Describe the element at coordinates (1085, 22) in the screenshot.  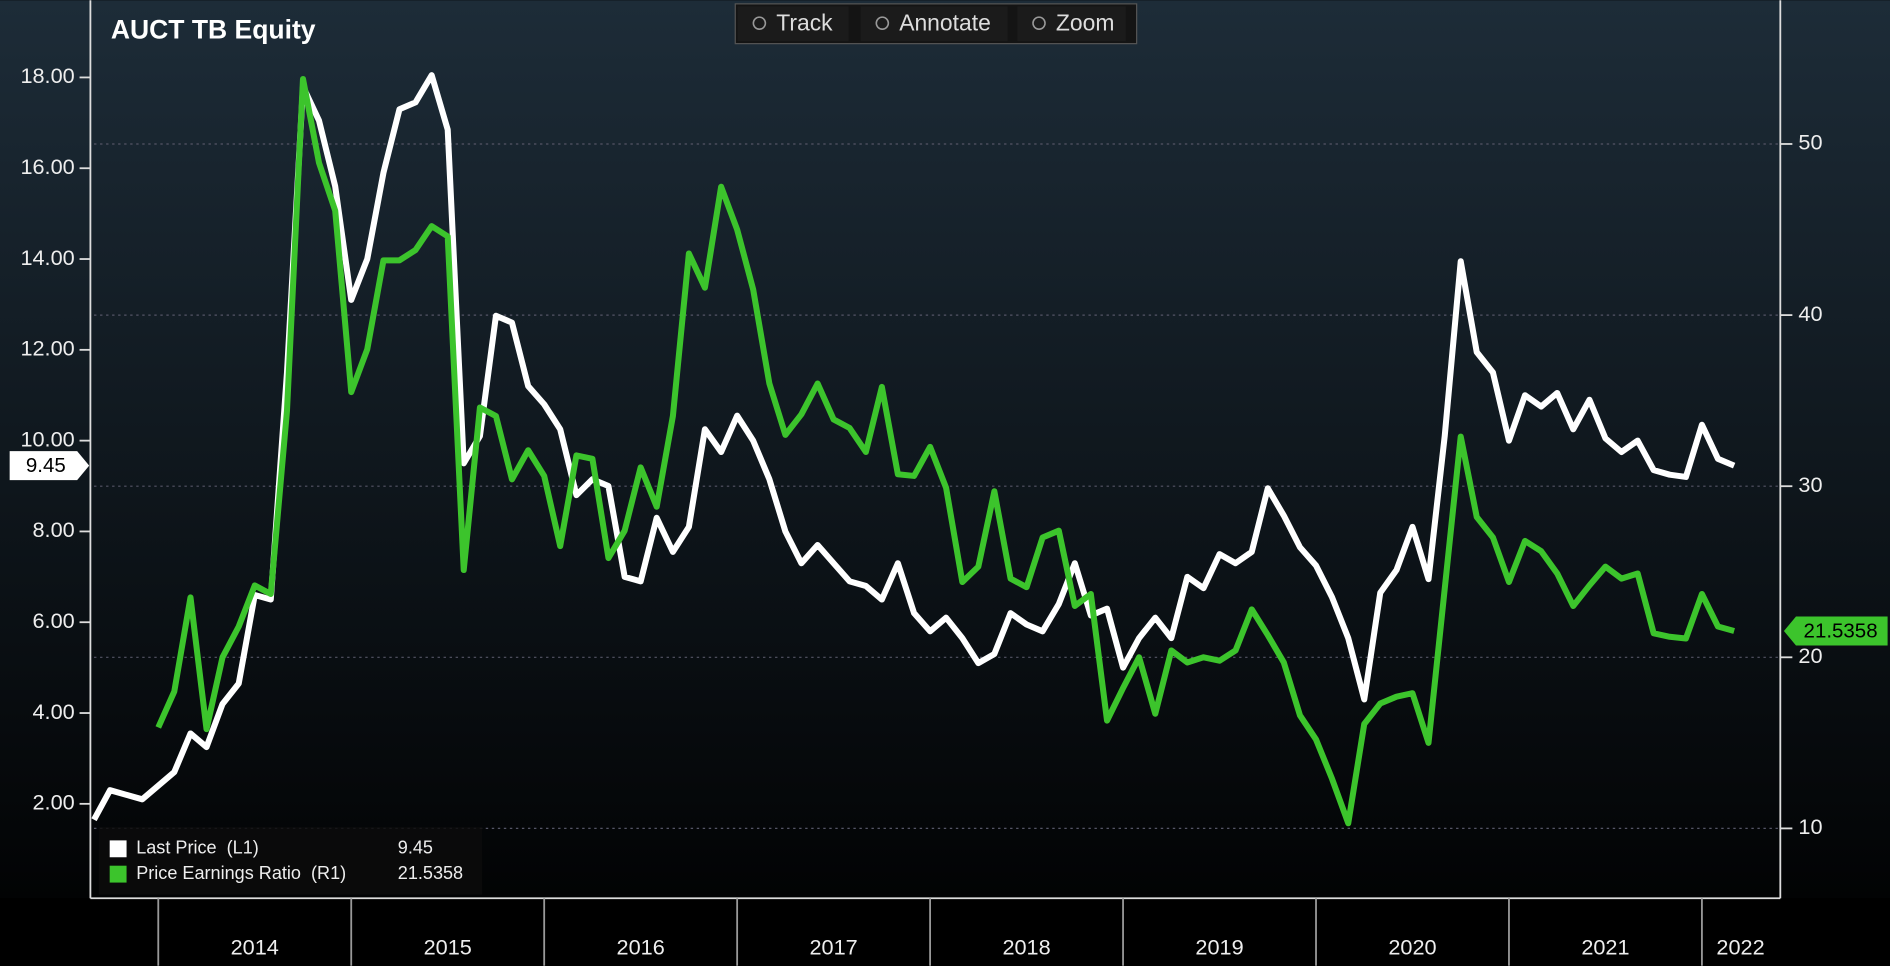
I see `toolbar-label: Zoom` at that location.